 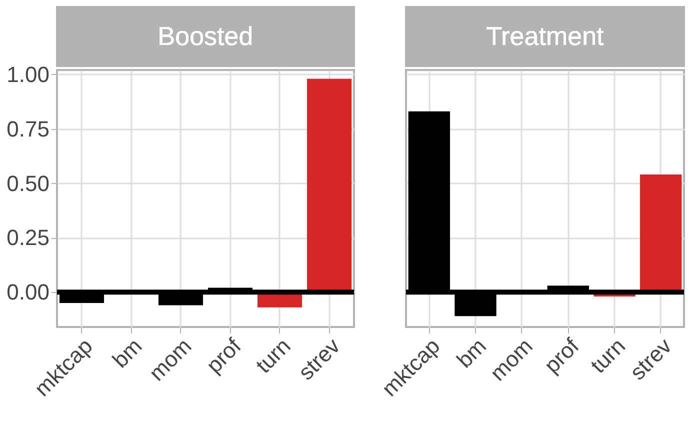 What do you see at coordinates (28, 129) in the screenshot?
I see `y-tick-label: 0.75` at bounding box center [28, 129].